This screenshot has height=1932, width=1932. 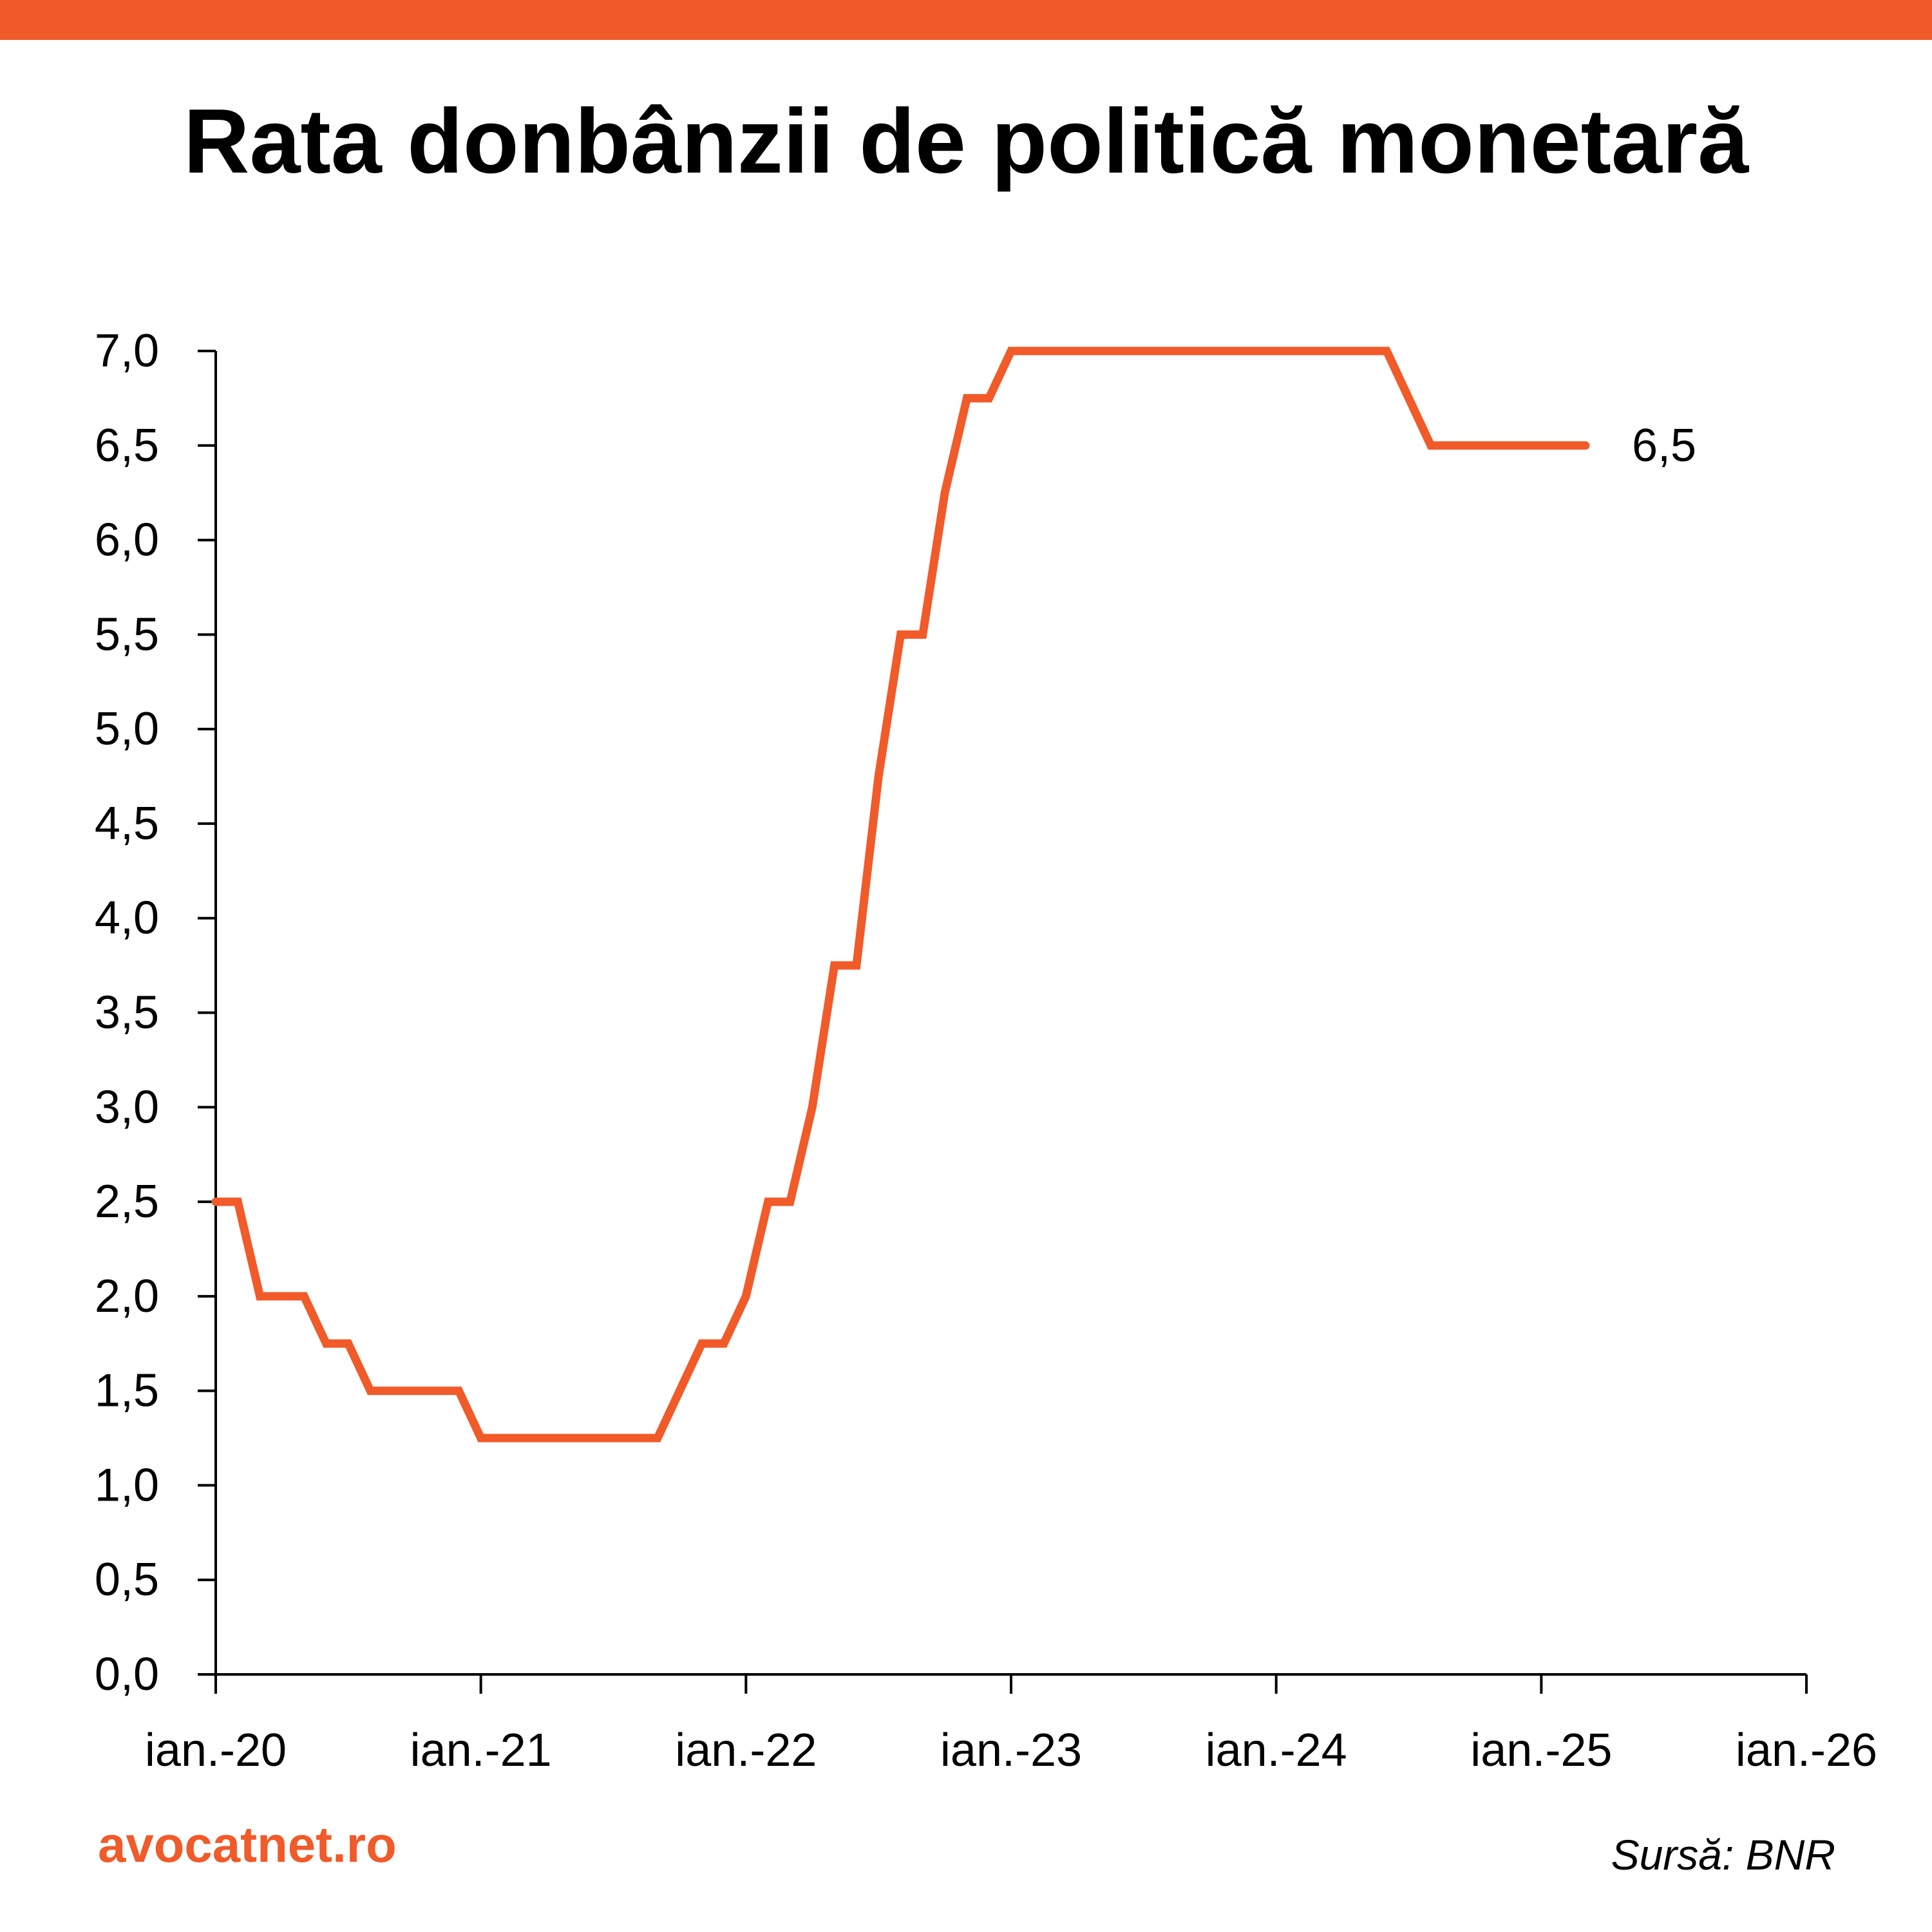 What do you see at coordinates (248, 1845) in the screenshot?
I see `brand-logo-text: avocatnet.ro` at bounding box center [248, 1845].